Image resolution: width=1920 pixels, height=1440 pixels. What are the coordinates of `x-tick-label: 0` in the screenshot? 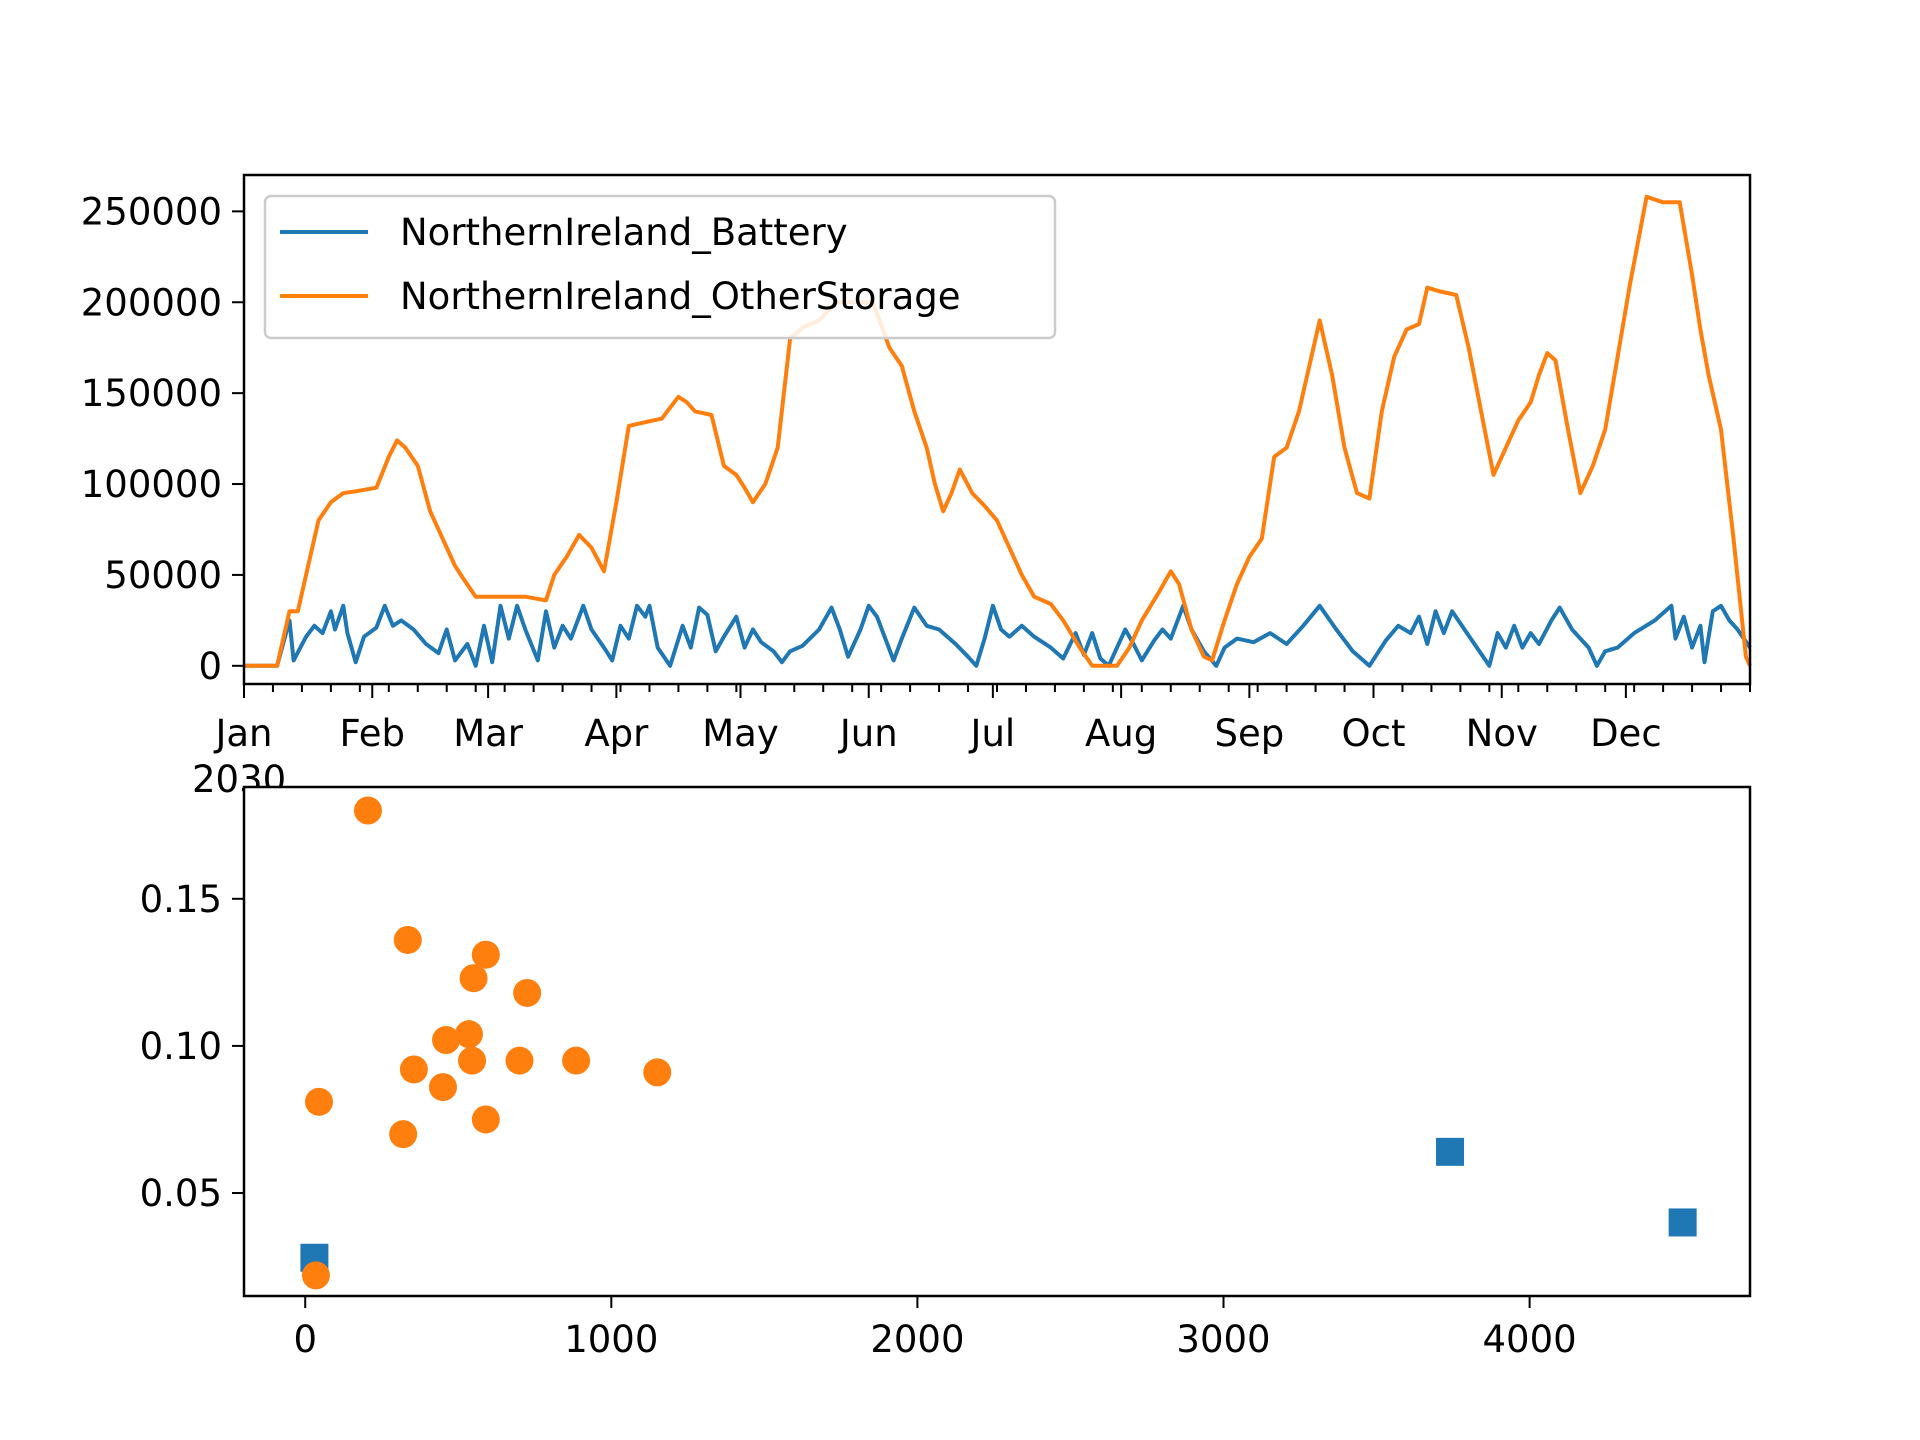 It's located at (305, 1339).